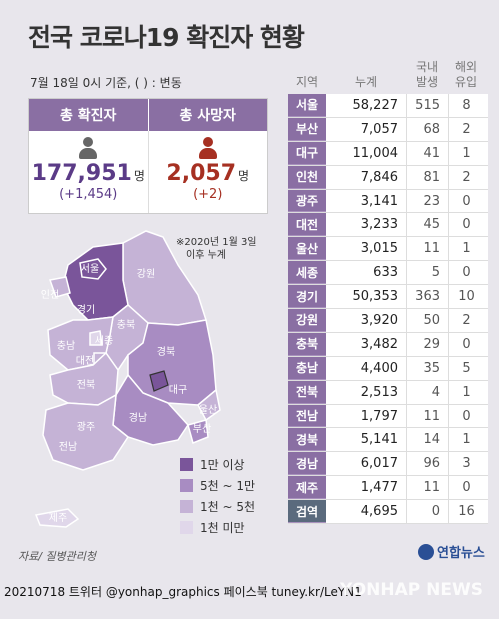 The image size is (499, 619). Describe the element at coordinates (90, 269) in the screenshot. I see `map-label-seoul: 서울` at that location.